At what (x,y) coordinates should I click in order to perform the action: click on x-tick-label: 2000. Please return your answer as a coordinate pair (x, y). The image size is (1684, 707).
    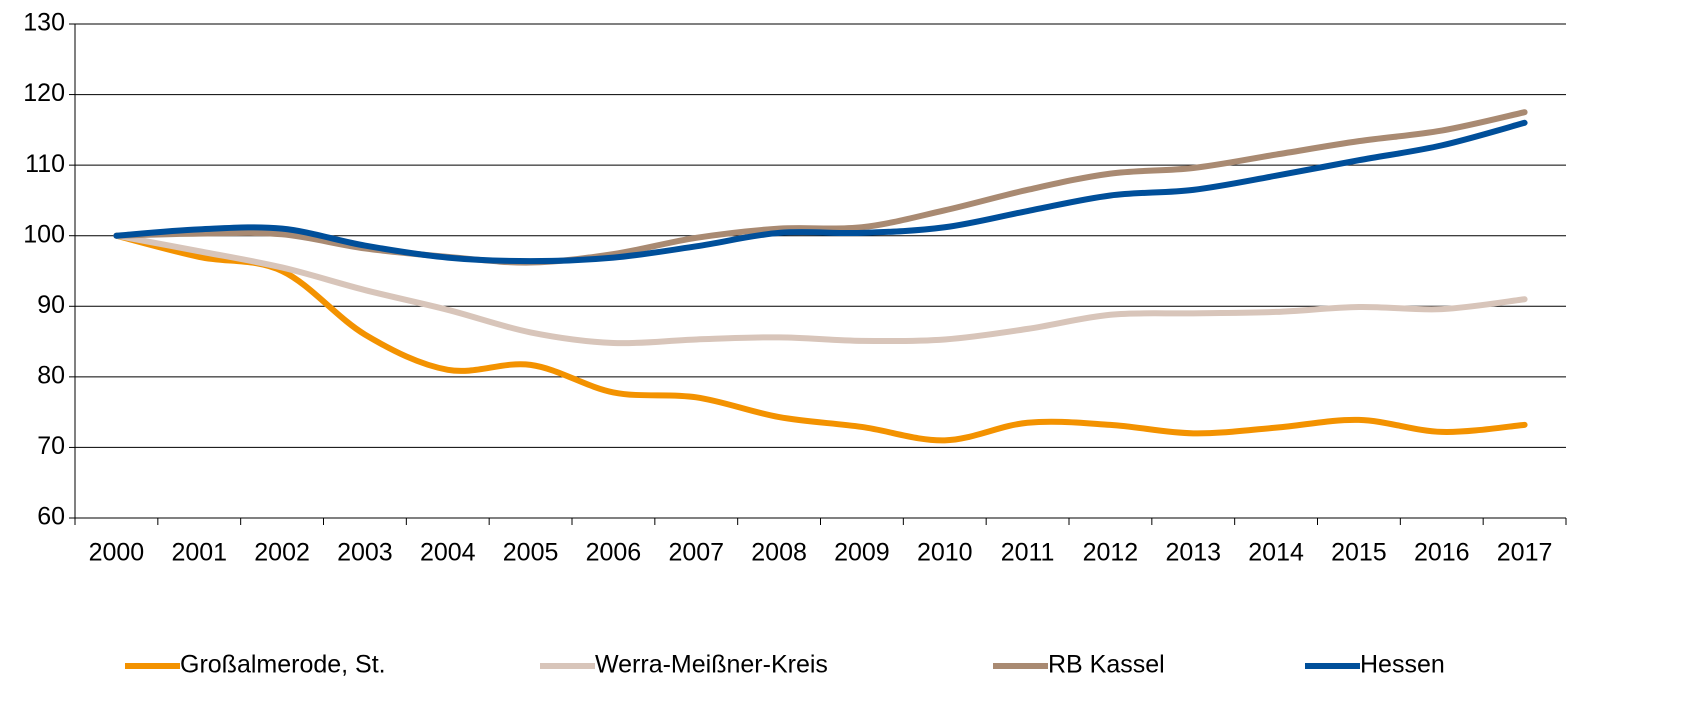
    Looking at the image, I should click on (117, 553).